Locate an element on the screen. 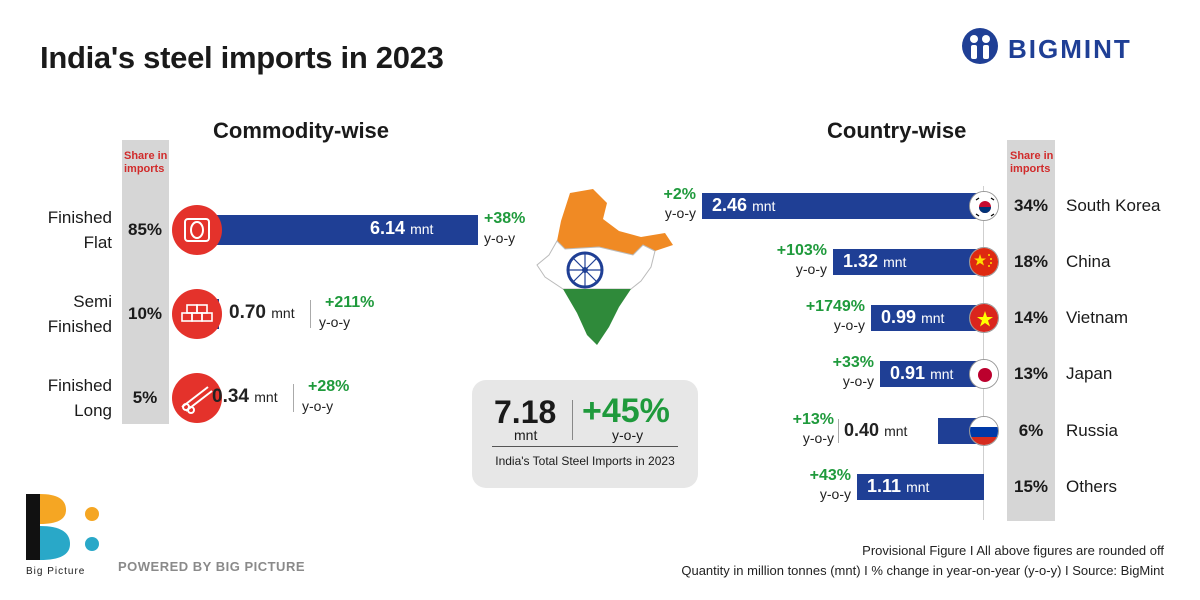 This screenshot has width=1200, height=600. south-korea-flag-icon is located at coordinates (984, 206).